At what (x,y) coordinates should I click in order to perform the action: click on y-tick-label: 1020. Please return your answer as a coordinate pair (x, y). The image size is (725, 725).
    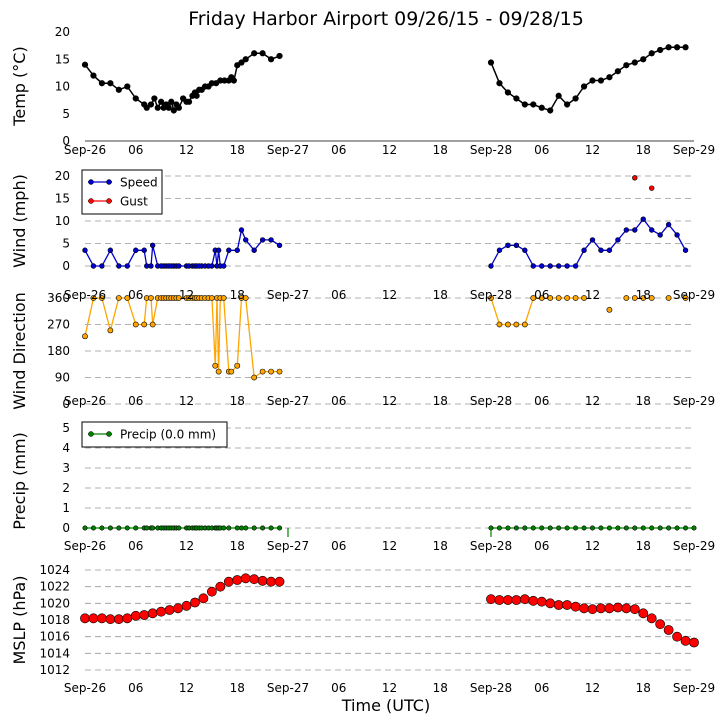
    Looking at the image, I should click on (54, 603).